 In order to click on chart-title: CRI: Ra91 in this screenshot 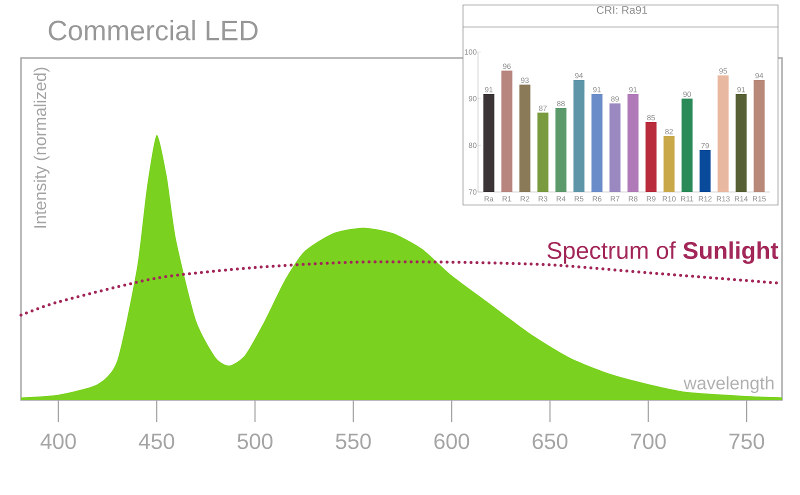, I will do `click(622, 10)`.